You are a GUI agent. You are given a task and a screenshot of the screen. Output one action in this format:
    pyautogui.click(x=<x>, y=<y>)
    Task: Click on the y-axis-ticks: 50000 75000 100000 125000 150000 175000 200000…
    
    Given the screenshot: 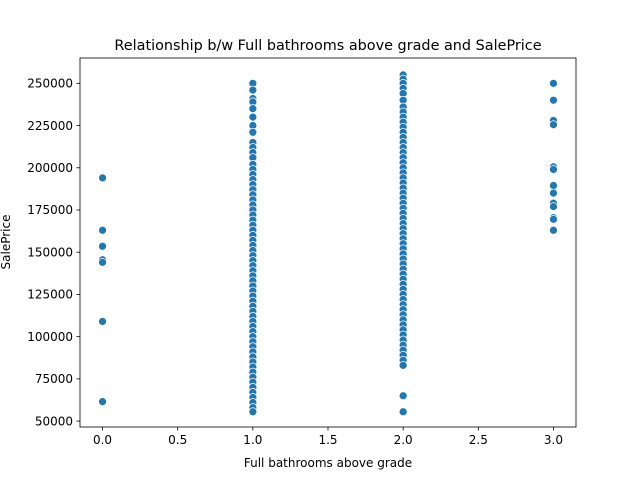 What is the action you would take?
    pyautogui.click(x=53, y=252)
    